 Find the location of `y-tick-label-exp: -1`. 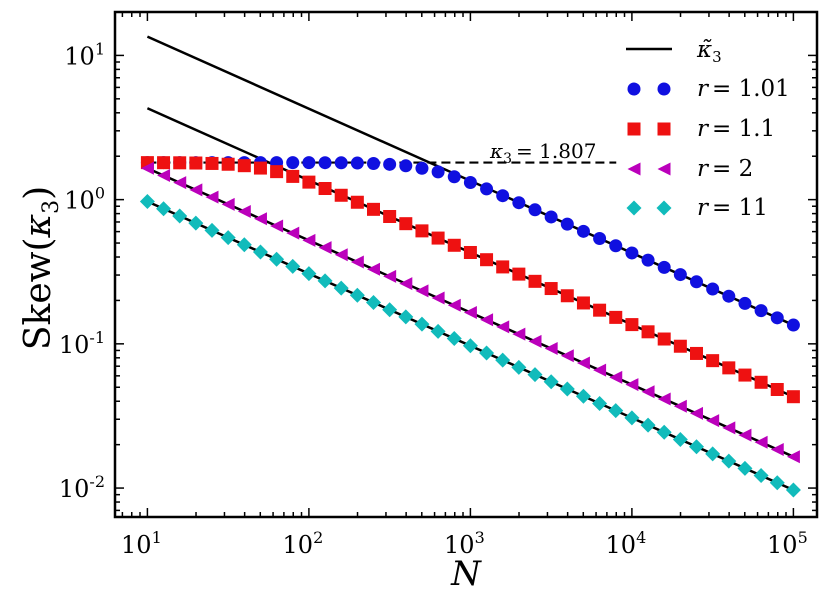

y-tick-label-exp: -1 is located at coordinates (97, 337).